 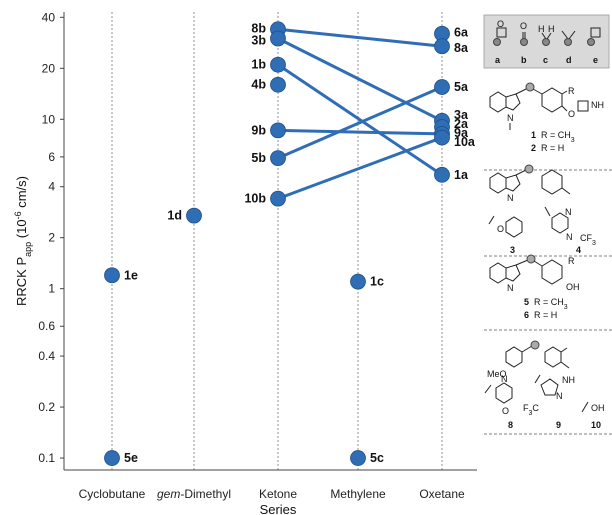 I want to click on data-point-label: 1e, so click(x=131, y=275).